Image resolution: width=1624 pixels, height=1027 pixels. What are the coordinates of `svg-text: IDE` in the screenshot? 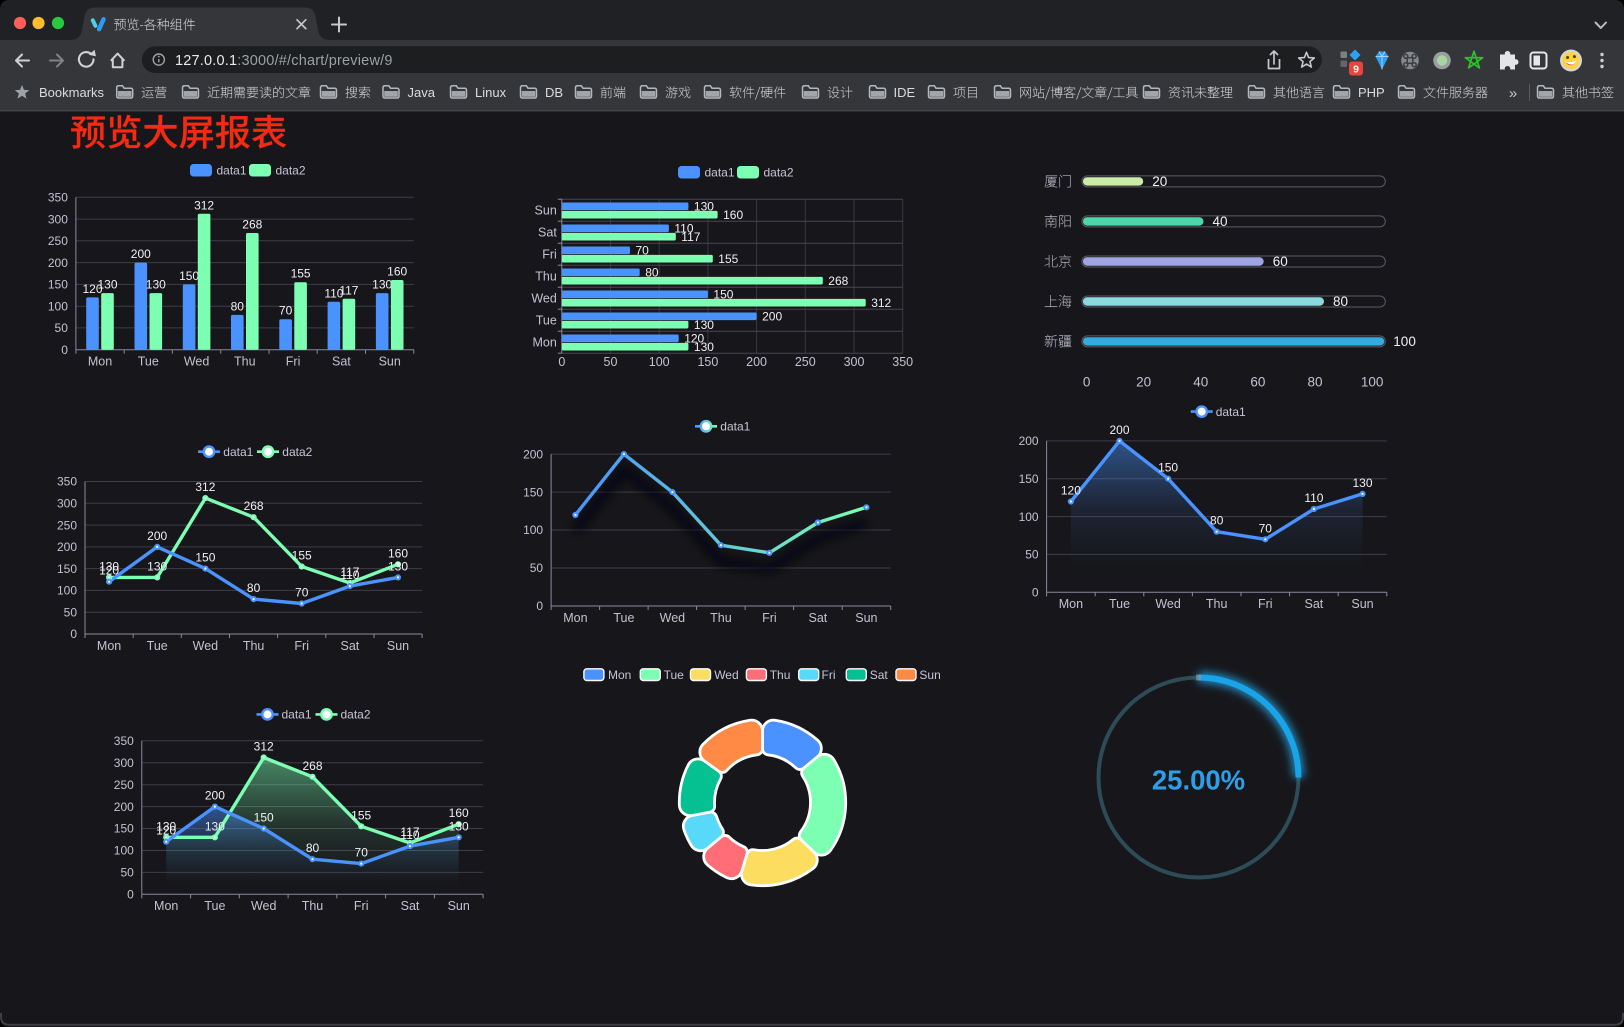 It's located at (905, 92).